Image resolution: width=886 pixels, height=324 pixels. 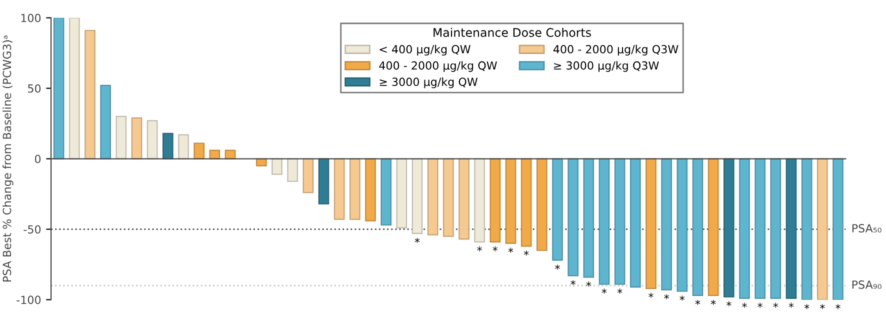 I want to click on y-tick-label: 100, so click(x=31, y=18).